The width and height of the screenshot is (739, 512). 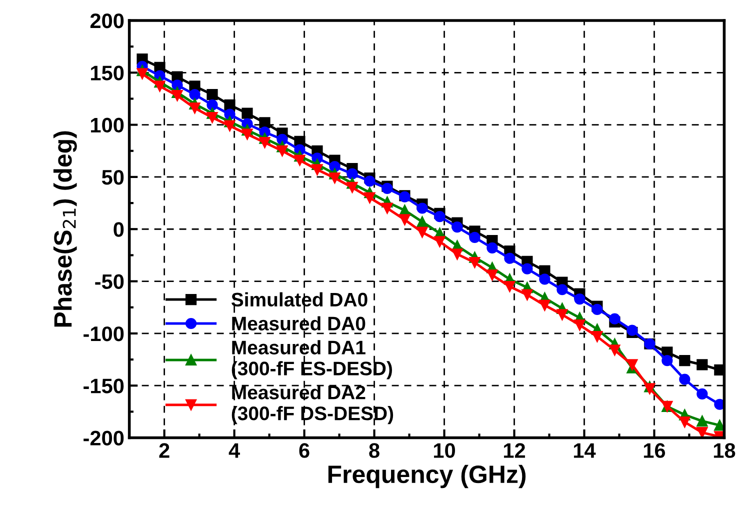 What do you see at coordinates (427, 476) in the screenshot?
I see `x-axis-title: Frequency (GHz)` at bounding box center [427, 476].